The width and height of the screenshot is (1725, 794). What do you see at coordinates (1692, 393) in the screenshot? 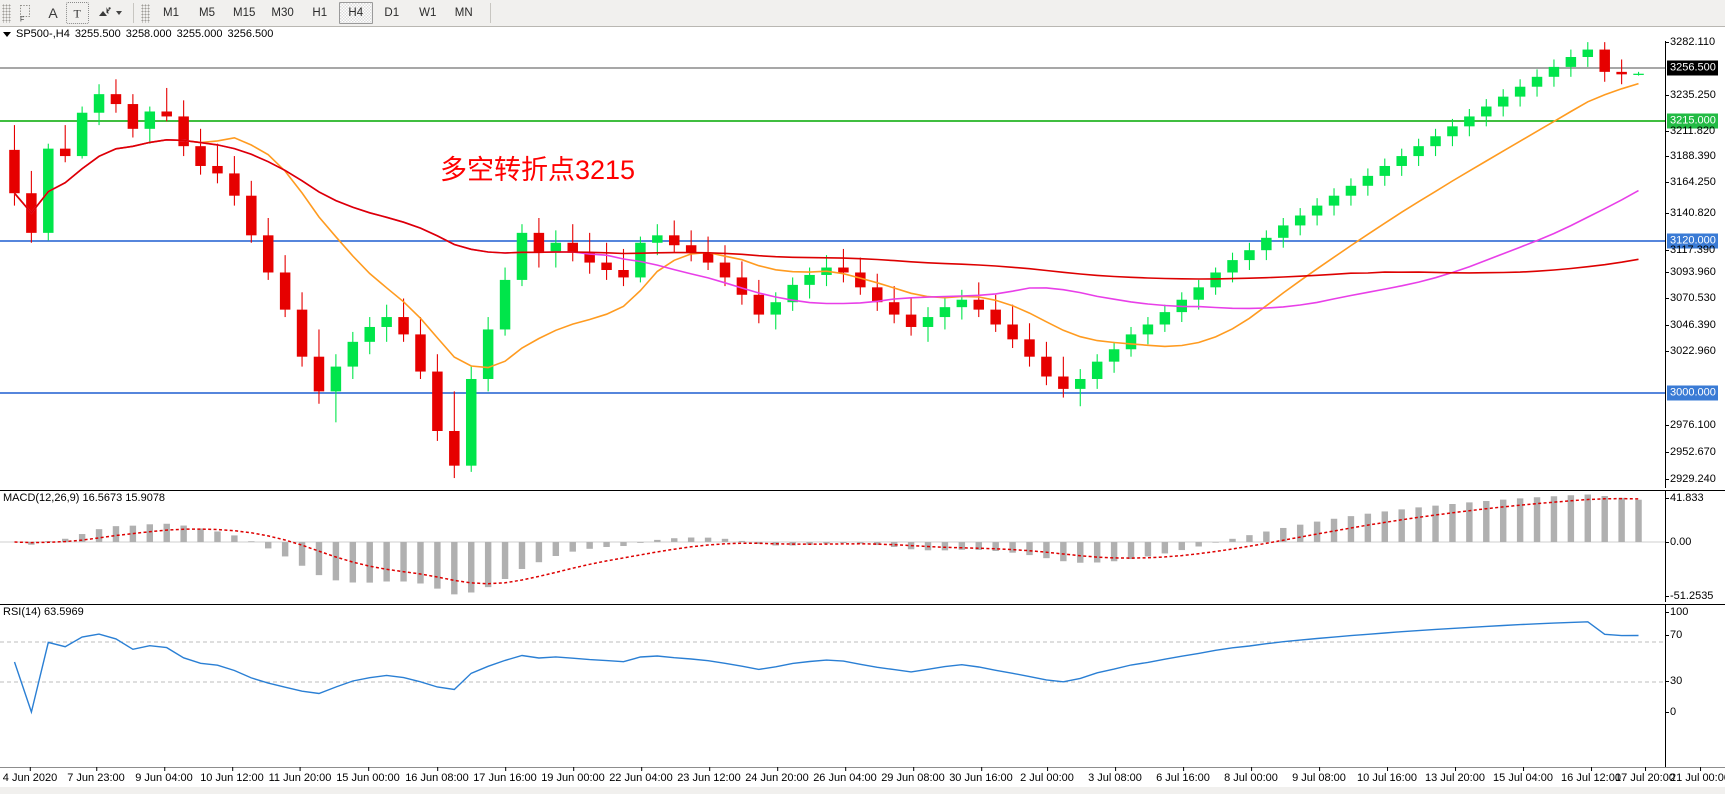
I see `axis-price-badge: 3000.000` at bounding box center [1692, 393].